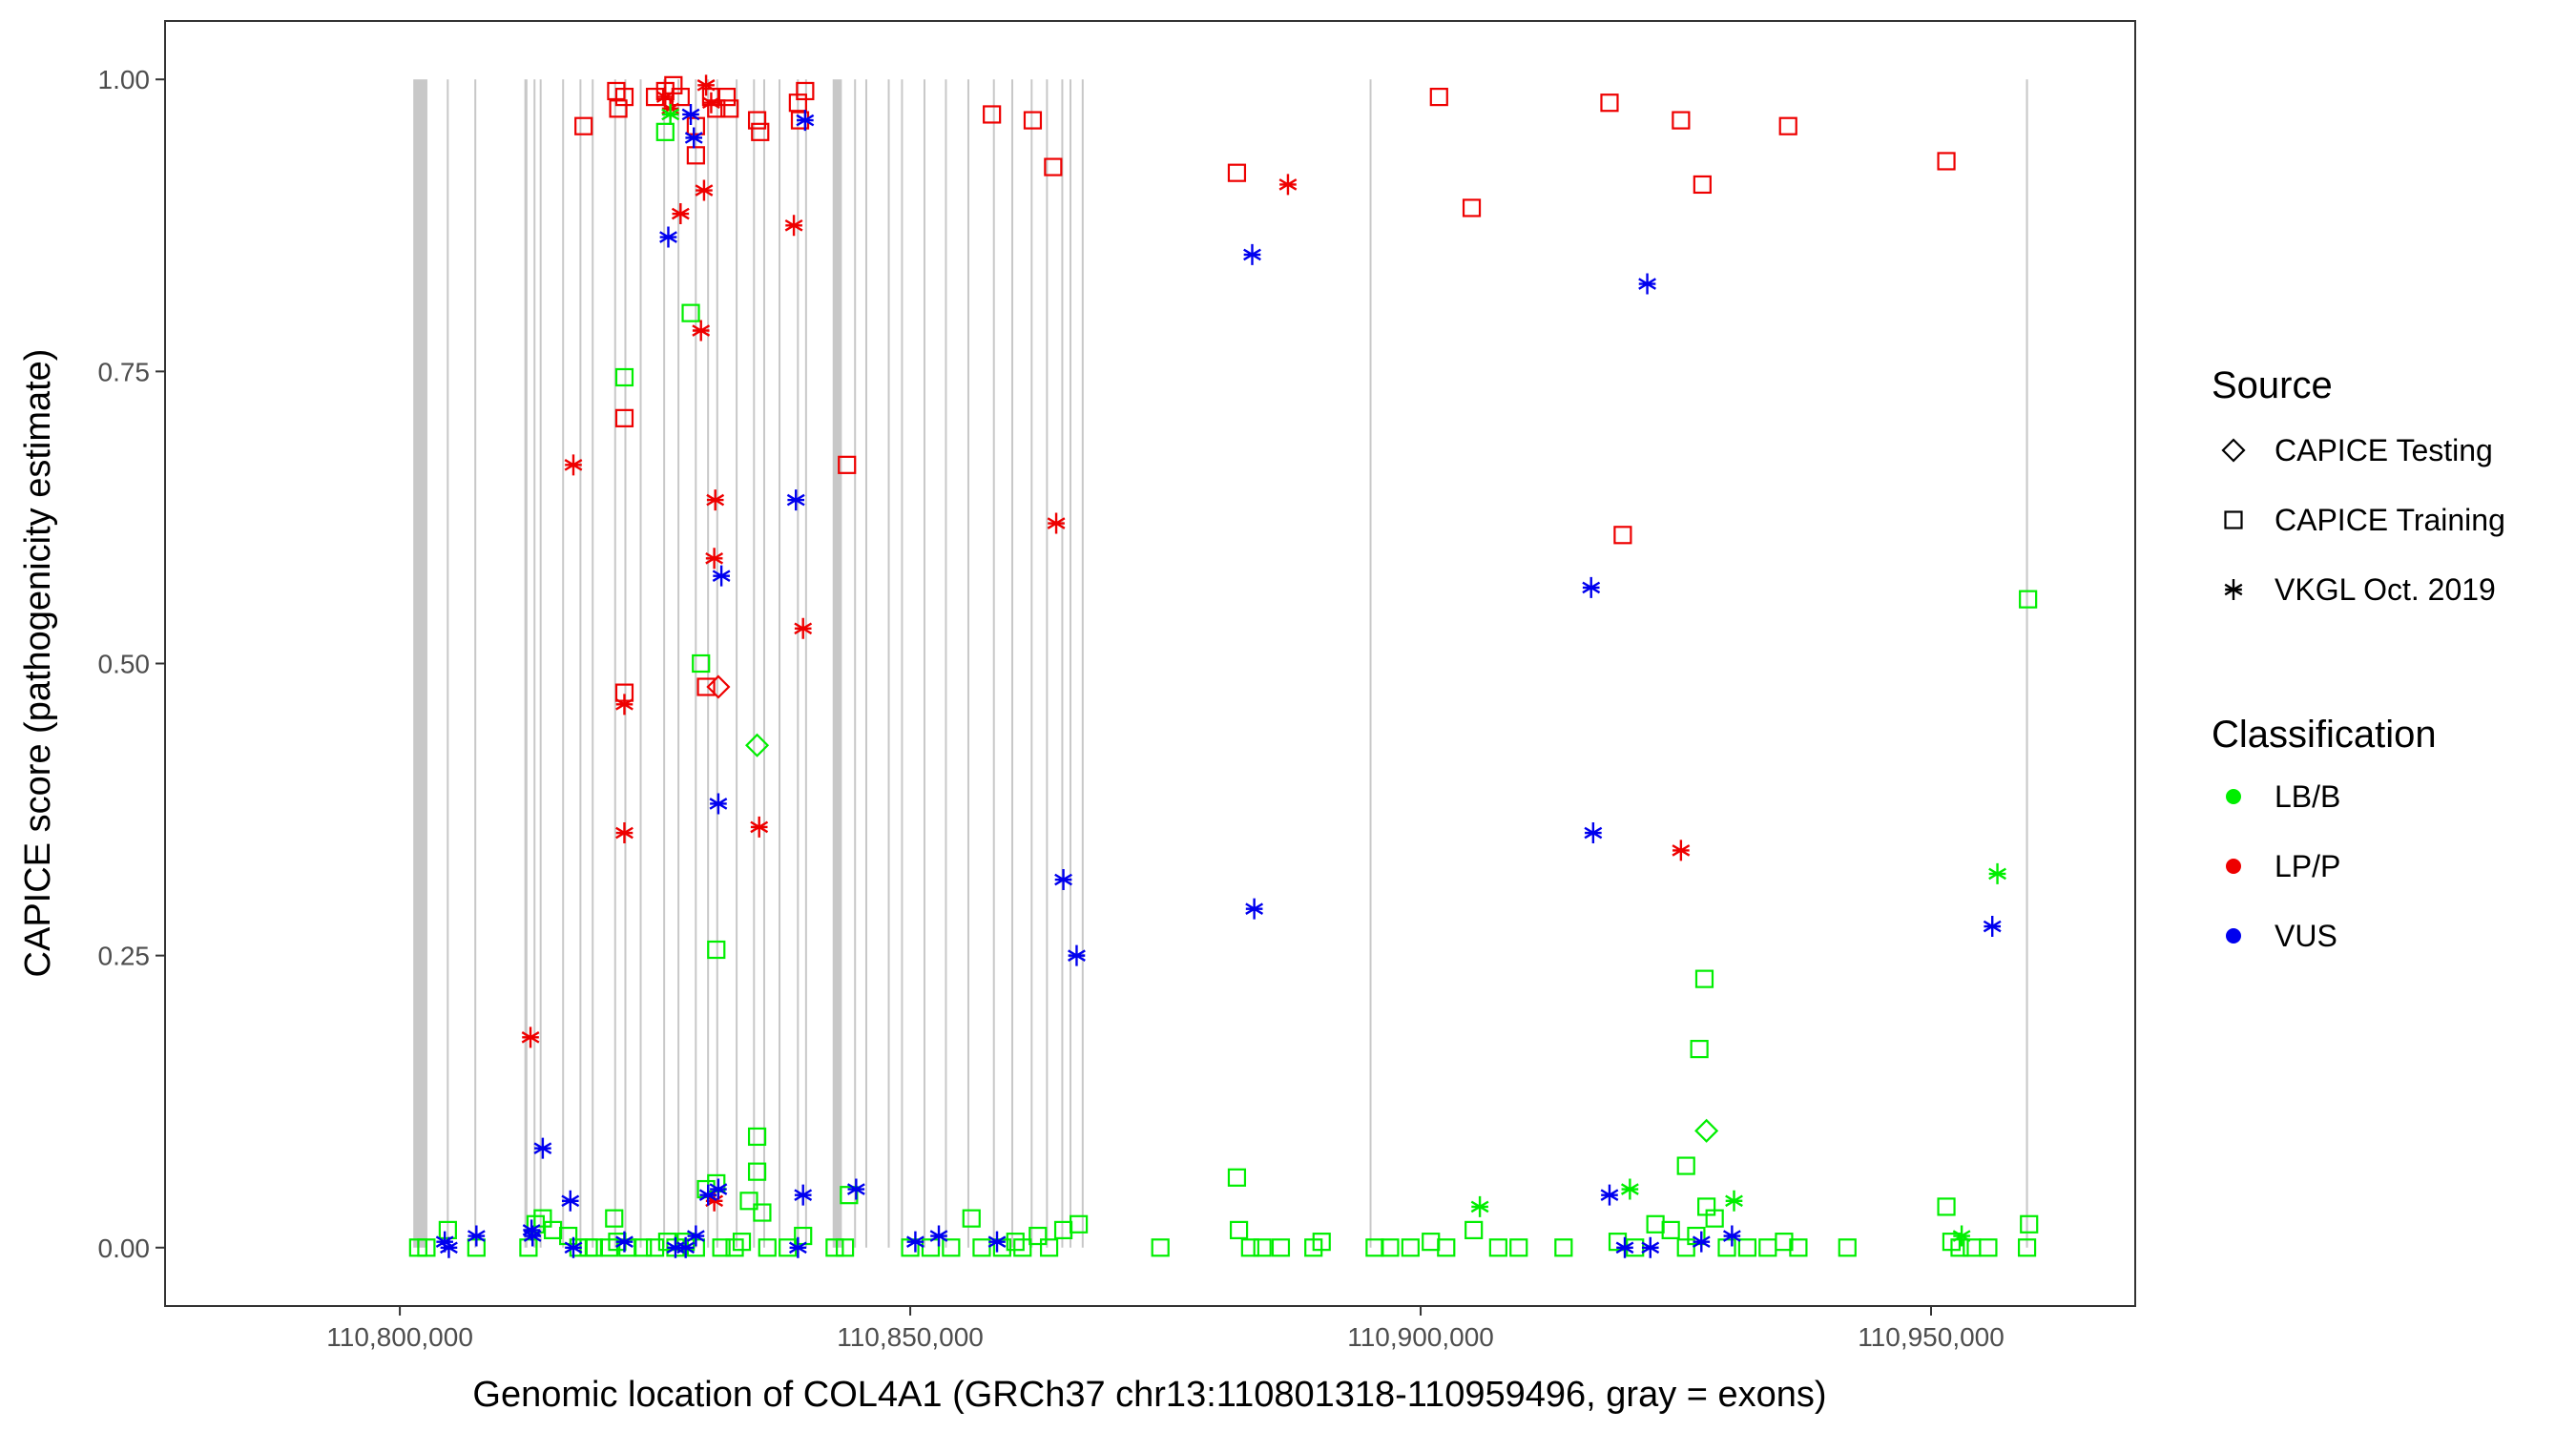 The height and width of the screenshot is (1431, 2576). What do you see at coordinates (38, 663) in the screenshot?
I see `y-axis-title: CAPICE score (pathogenicity estimate)` at bounding box center [38, 663].